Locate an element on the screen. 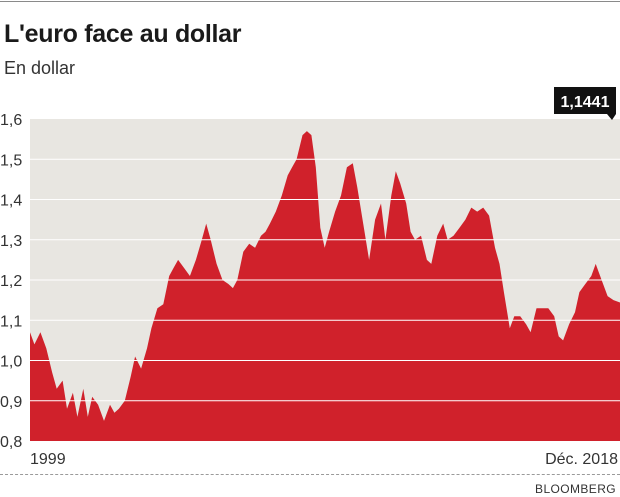  last-value-callout: 1,1441 is located at coordinates (585, 103).